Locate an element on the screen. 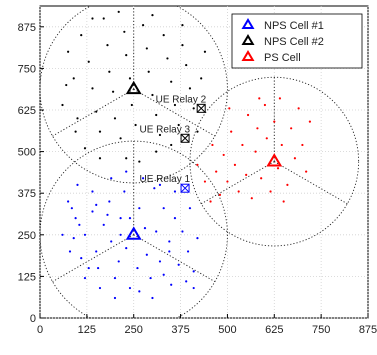  y-tick-label: 875 is located at coordinates (27, 28).